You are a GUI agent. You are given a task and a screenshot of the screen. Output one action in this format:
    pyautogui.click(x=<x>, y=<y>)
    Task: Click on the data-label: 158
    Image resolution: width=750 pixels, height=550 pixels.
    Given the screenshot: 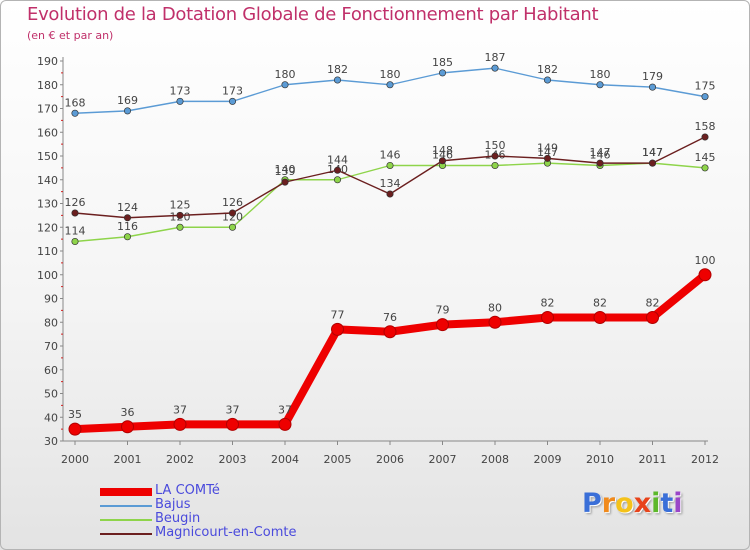 What is the action you would take?
    pyautogui.click(x=705, y=126)
    